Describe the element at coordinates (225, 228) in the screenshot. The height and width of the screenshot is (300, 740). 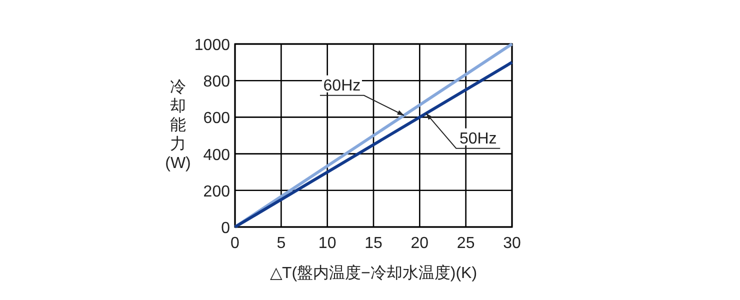
I see `y-tick-label: 0` at that location.